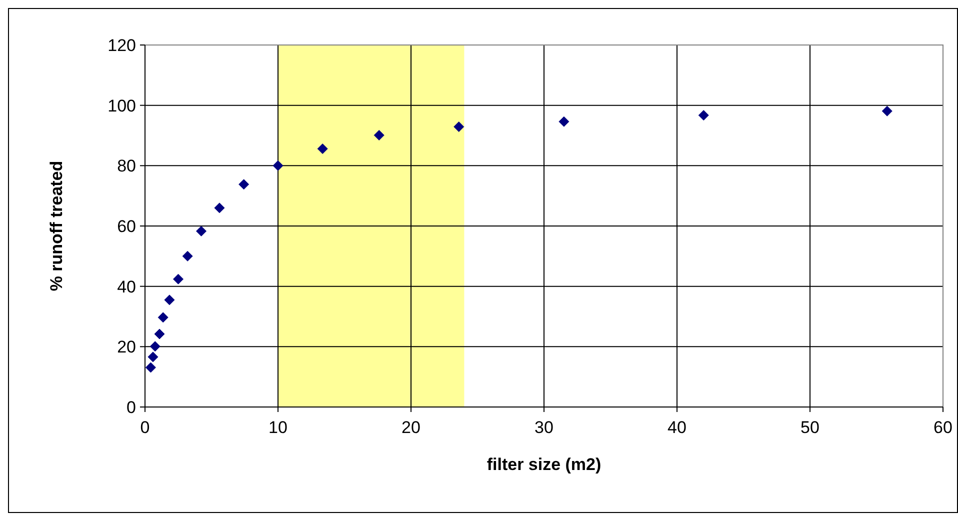 The height and width of the screenshot is (521, 958). What do you see at coordinates (126, 347) in the screenshot?
I see `y-tick-label: 20` at bounding box center [126, 347].